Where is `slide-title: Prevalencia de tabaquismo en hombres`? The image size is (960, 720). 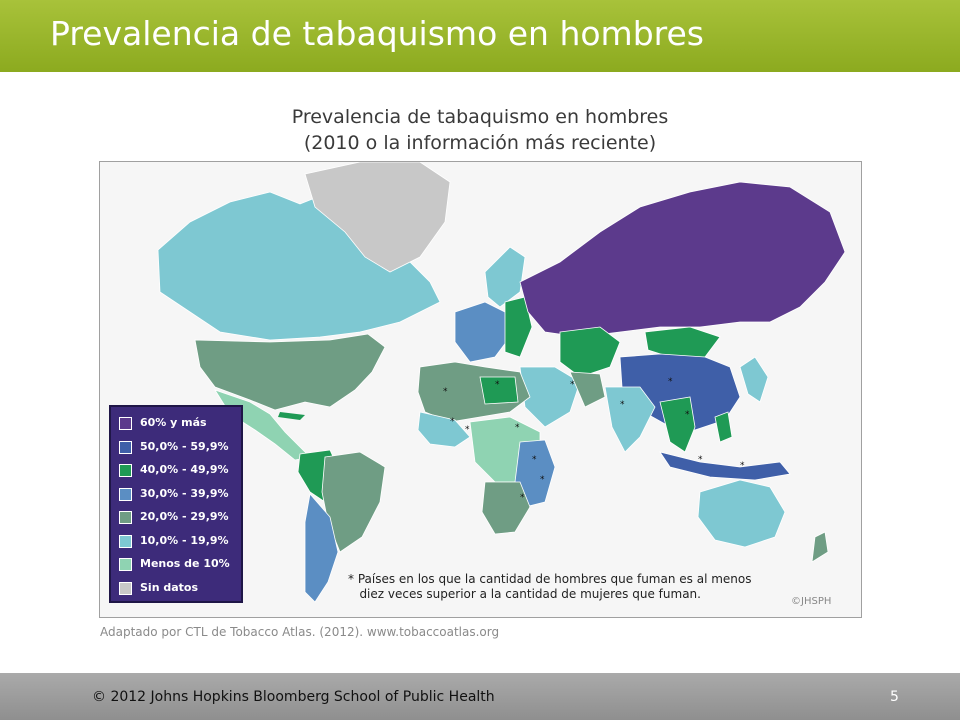
slide-title: Prevalencia de tabaquismo en hombres is located at coordinates (377, 33).